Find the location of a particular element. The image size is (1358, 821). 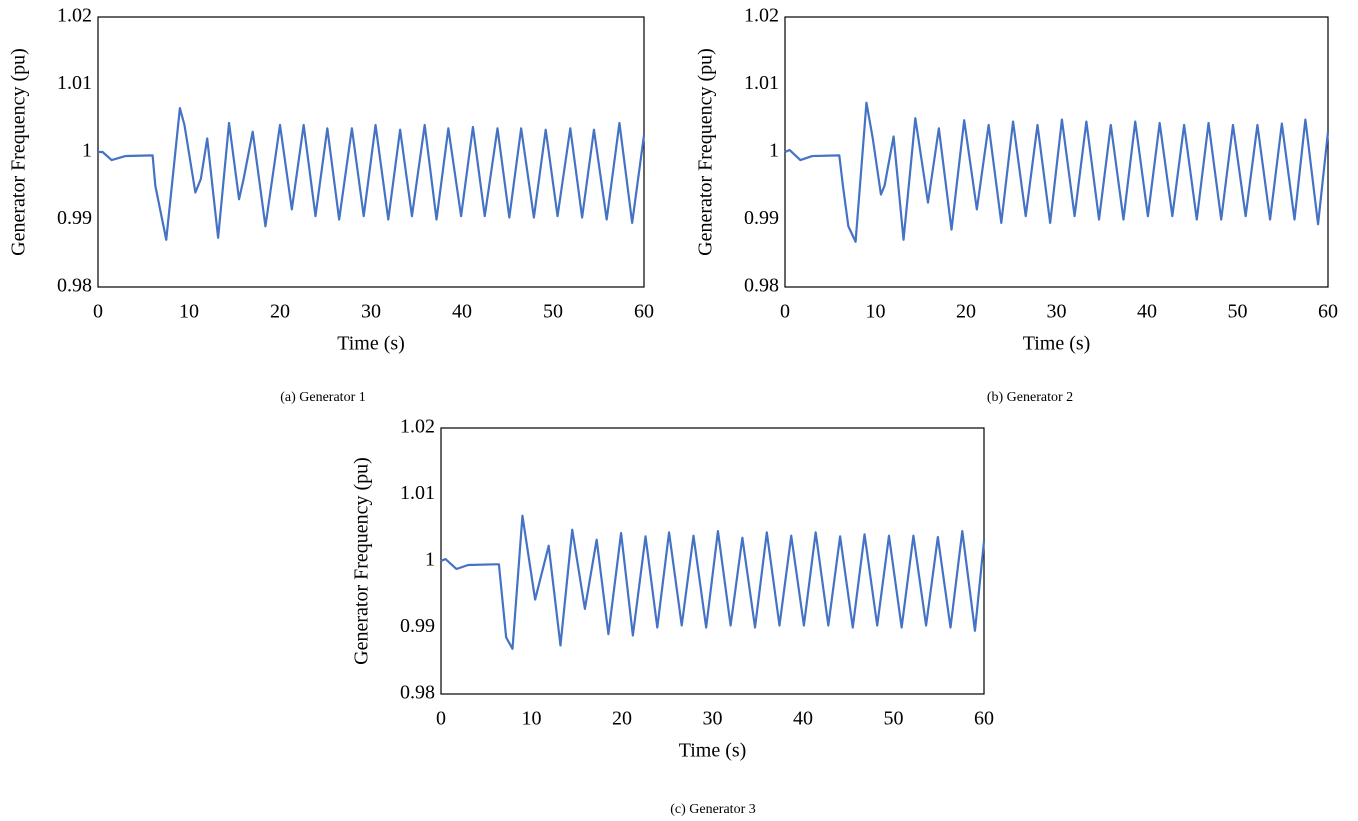

caption: (b) Generator 2 is located at coordinates (1030, 397).